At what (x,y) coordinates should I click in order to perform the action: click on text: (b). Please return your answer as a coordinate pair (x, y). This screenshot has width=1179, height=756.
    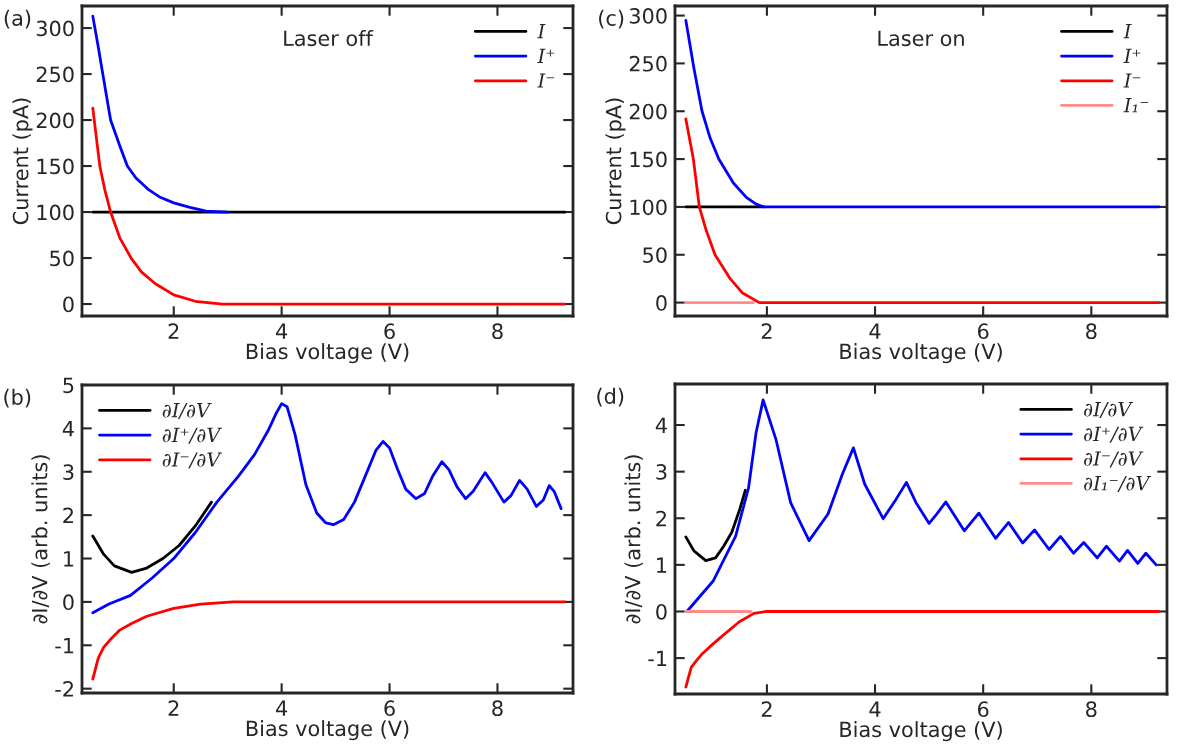
    Looking at the image, I should click on (17, 398).